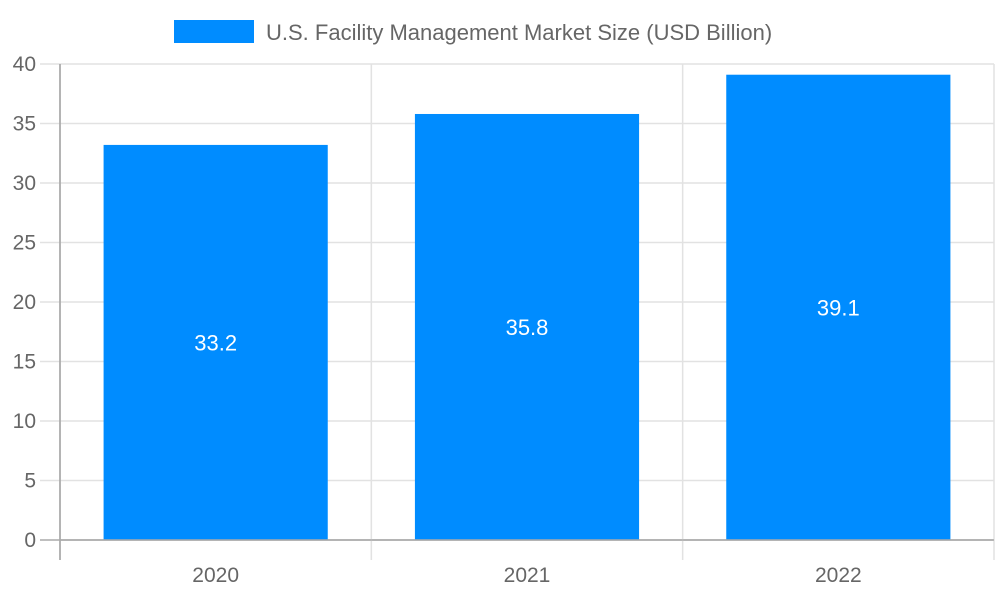 The image size is (1000, 600). I want to click on x-tick-label: 2021, so click(527, 575).